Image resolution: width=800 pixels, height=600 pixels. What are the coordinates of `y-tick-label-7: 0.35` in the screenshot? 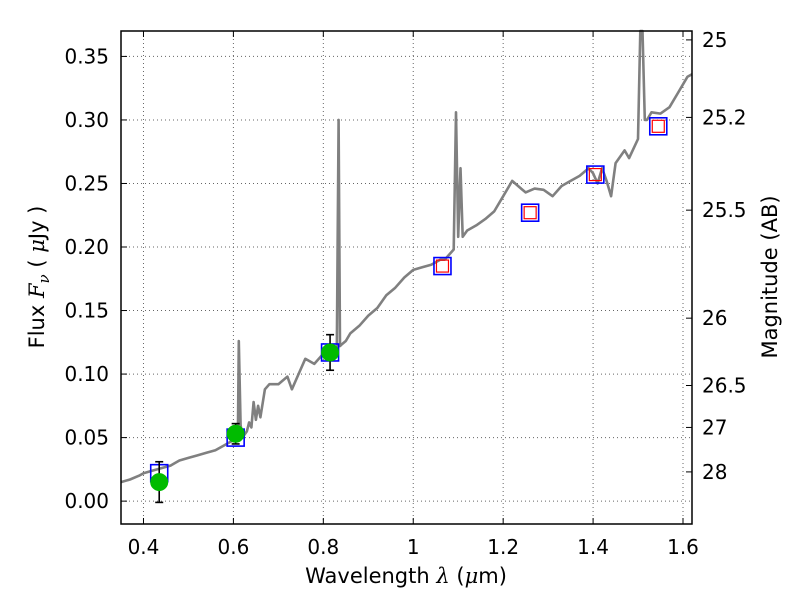 It's located at (86, 56).